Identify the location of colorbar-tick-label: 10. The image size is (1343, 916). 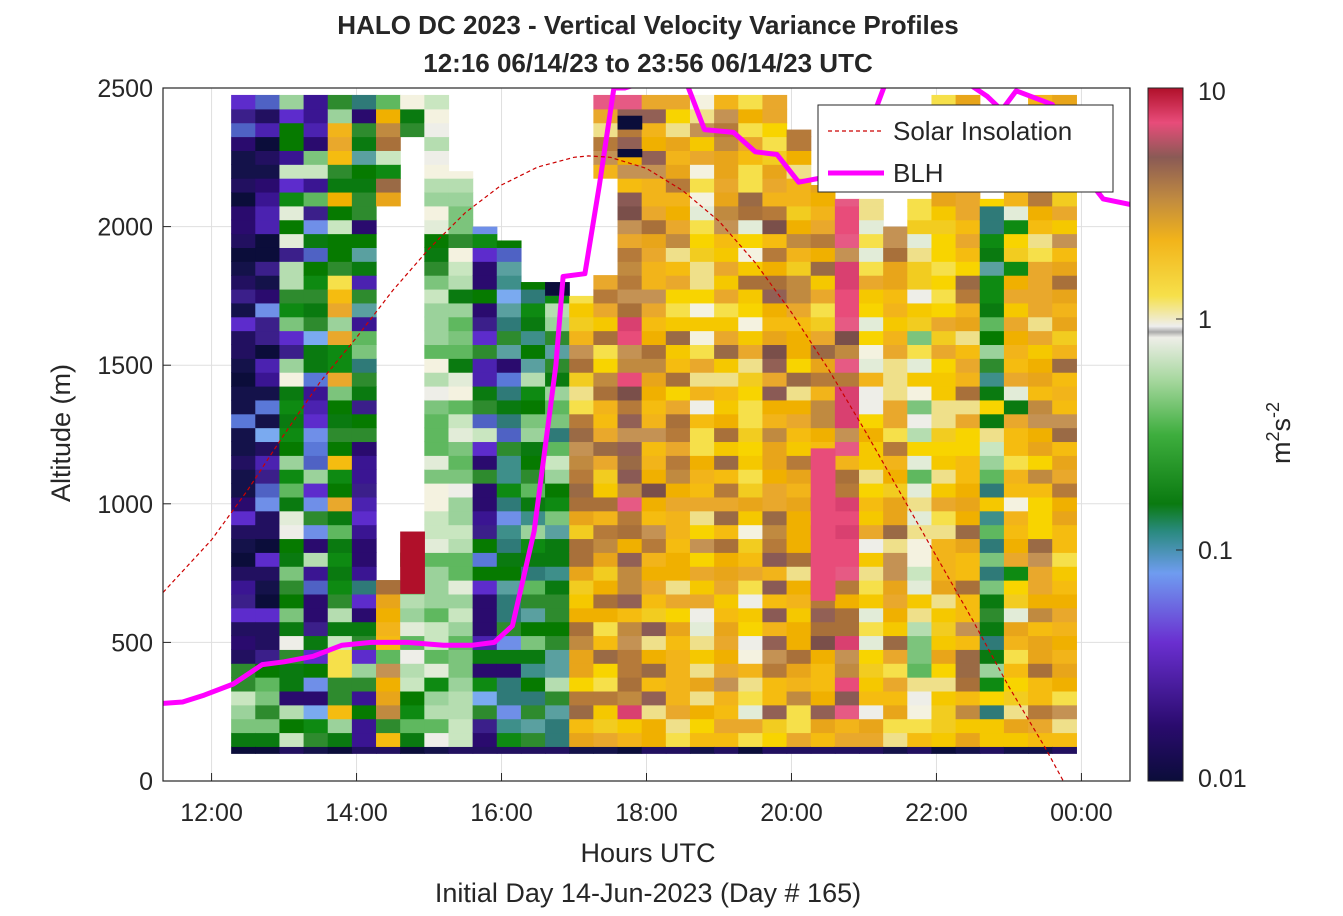
(1212, 92).